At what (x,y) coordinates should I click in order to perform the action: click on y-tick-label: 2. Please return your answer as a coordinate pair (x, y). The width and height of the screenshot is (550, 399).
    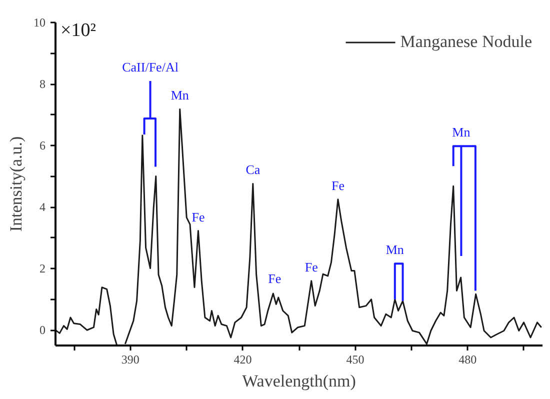
    Looking at the image, I should click on (43, 269).